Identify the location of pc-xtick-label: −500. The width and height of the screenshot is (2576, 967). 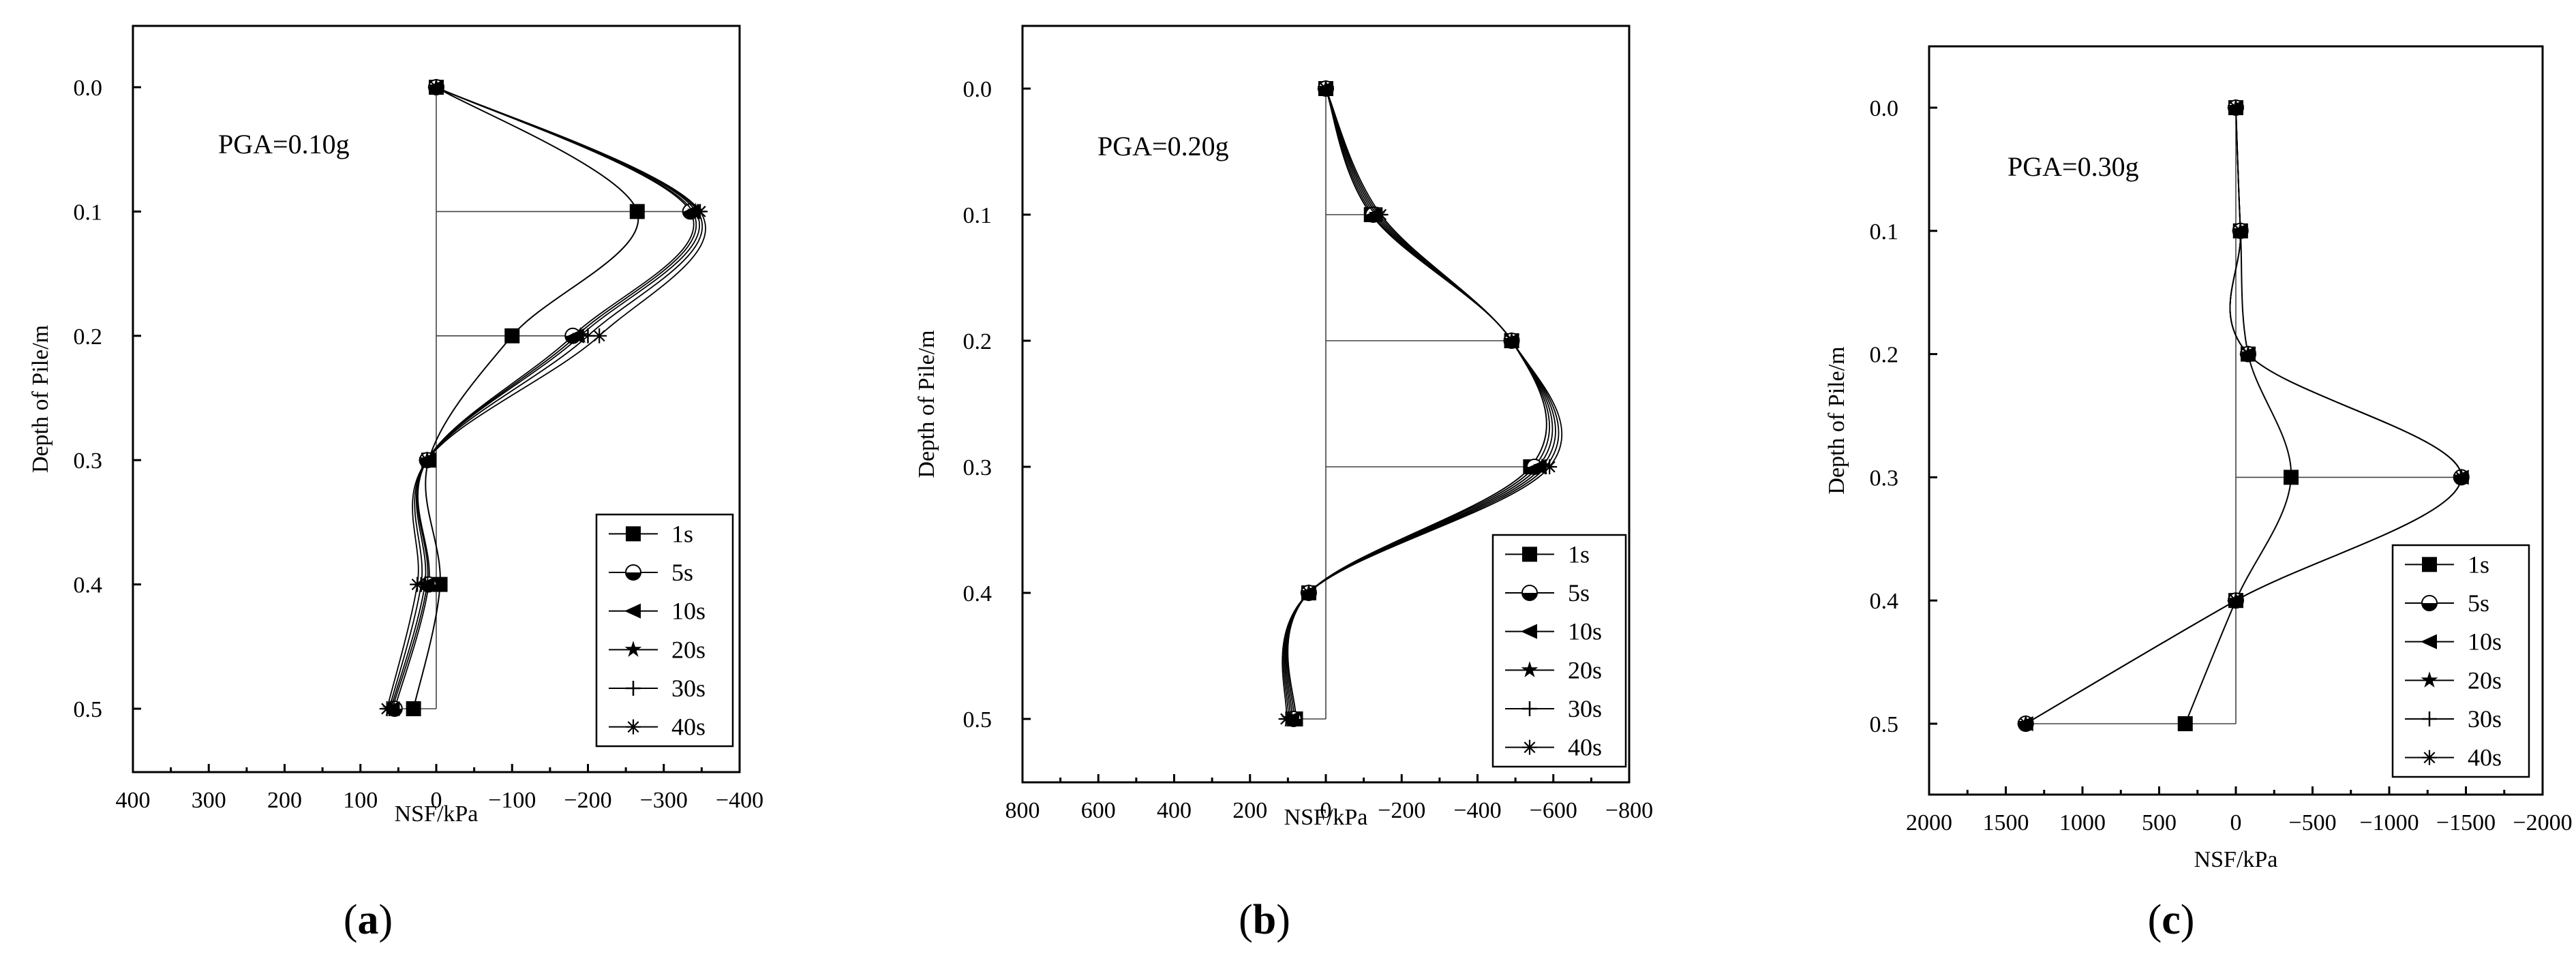
(2312, 823).